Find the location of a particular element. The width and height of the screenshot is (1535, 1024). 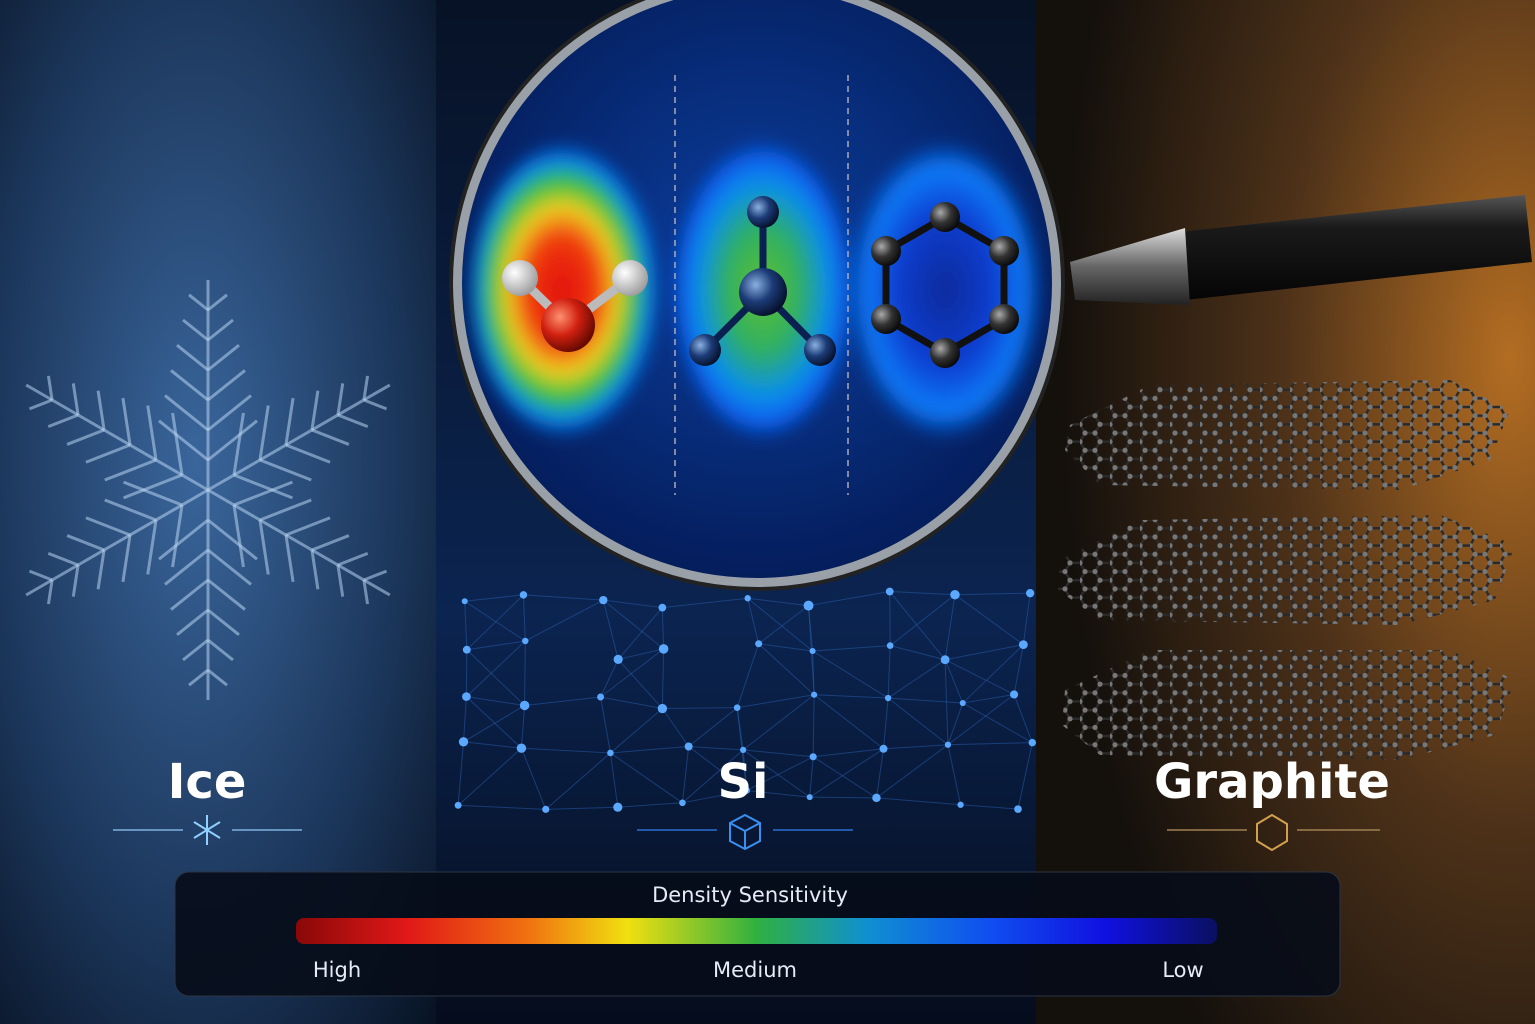

silicon-network is located at coordinates (745, 700).